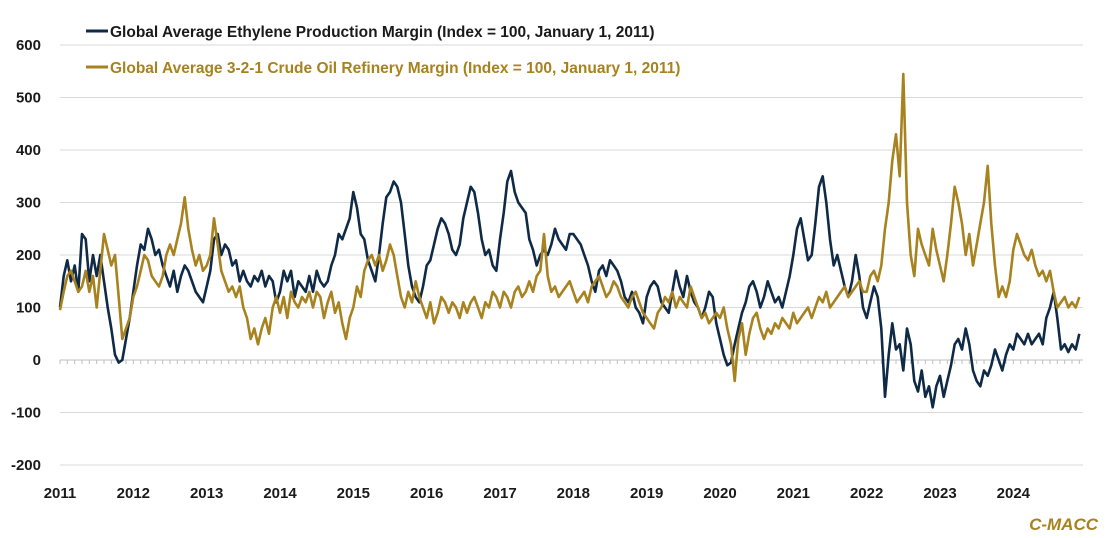 This screenshot has height=538, width=1116. What do you see at coordinates (28, 308) in the screenshot?
I see `y-tick-label: 100` at bounding box center [28, 308].